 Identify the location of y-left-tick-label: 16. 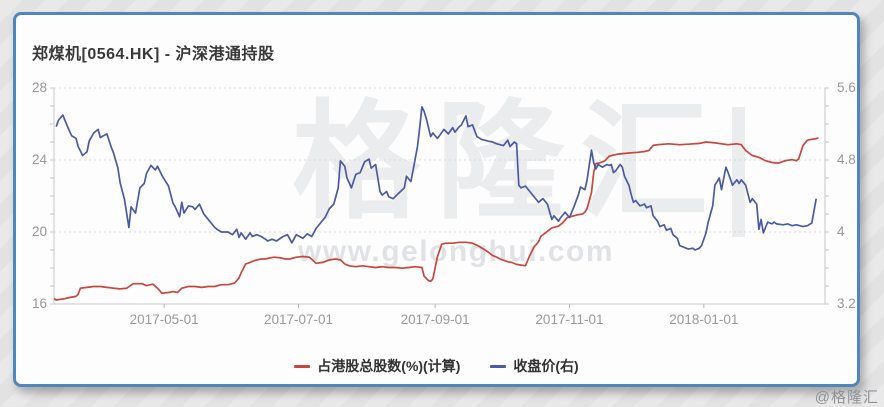
(39, 303).